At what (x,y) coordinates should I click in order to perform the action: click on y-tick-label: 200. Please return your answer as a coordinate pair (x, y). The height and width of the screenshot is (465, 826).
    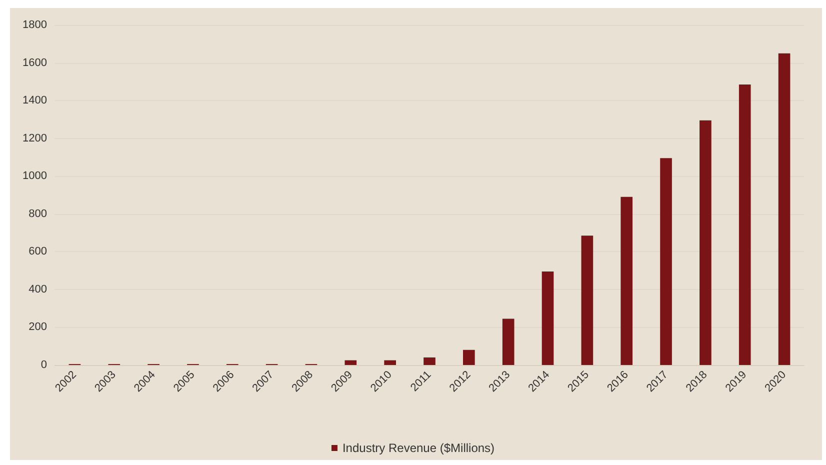
    Looking at the image, I should click on (37, 327).